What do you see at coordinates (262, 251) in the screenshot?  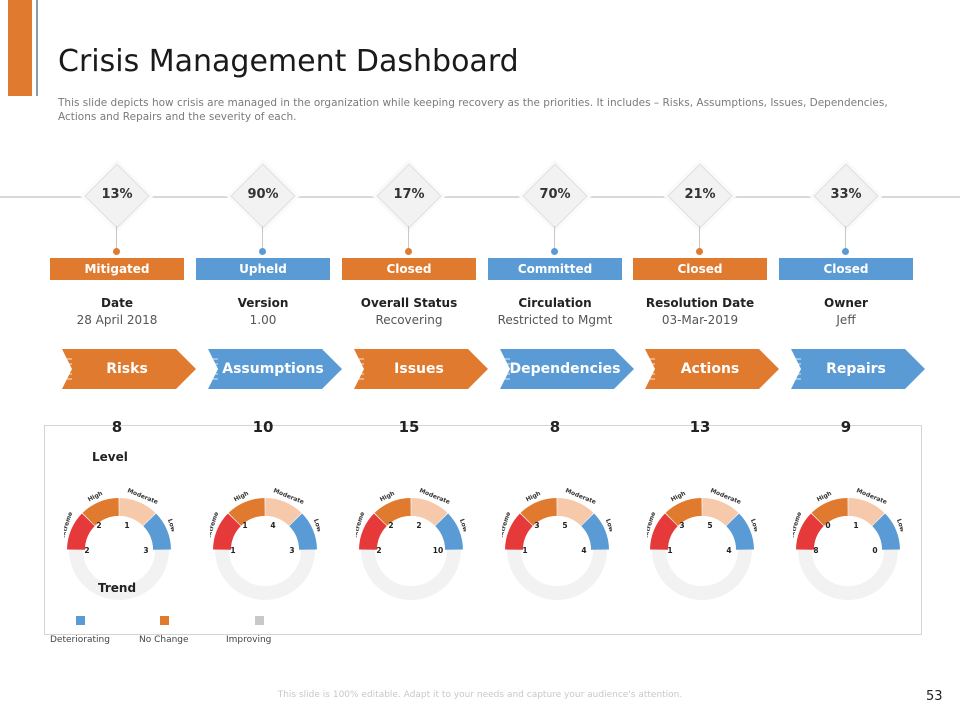 I see `connector-dot-assumptions` at bounding box center [262, 251].